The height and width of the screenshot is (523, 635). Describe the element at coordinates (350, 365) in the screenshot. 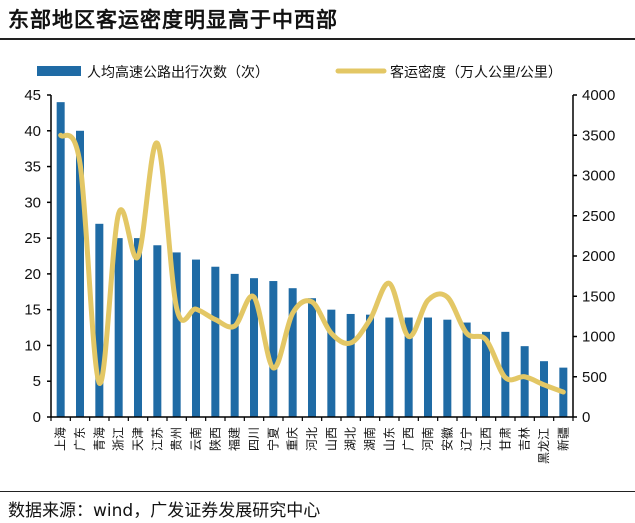

I see `bar-湖北` at that location.